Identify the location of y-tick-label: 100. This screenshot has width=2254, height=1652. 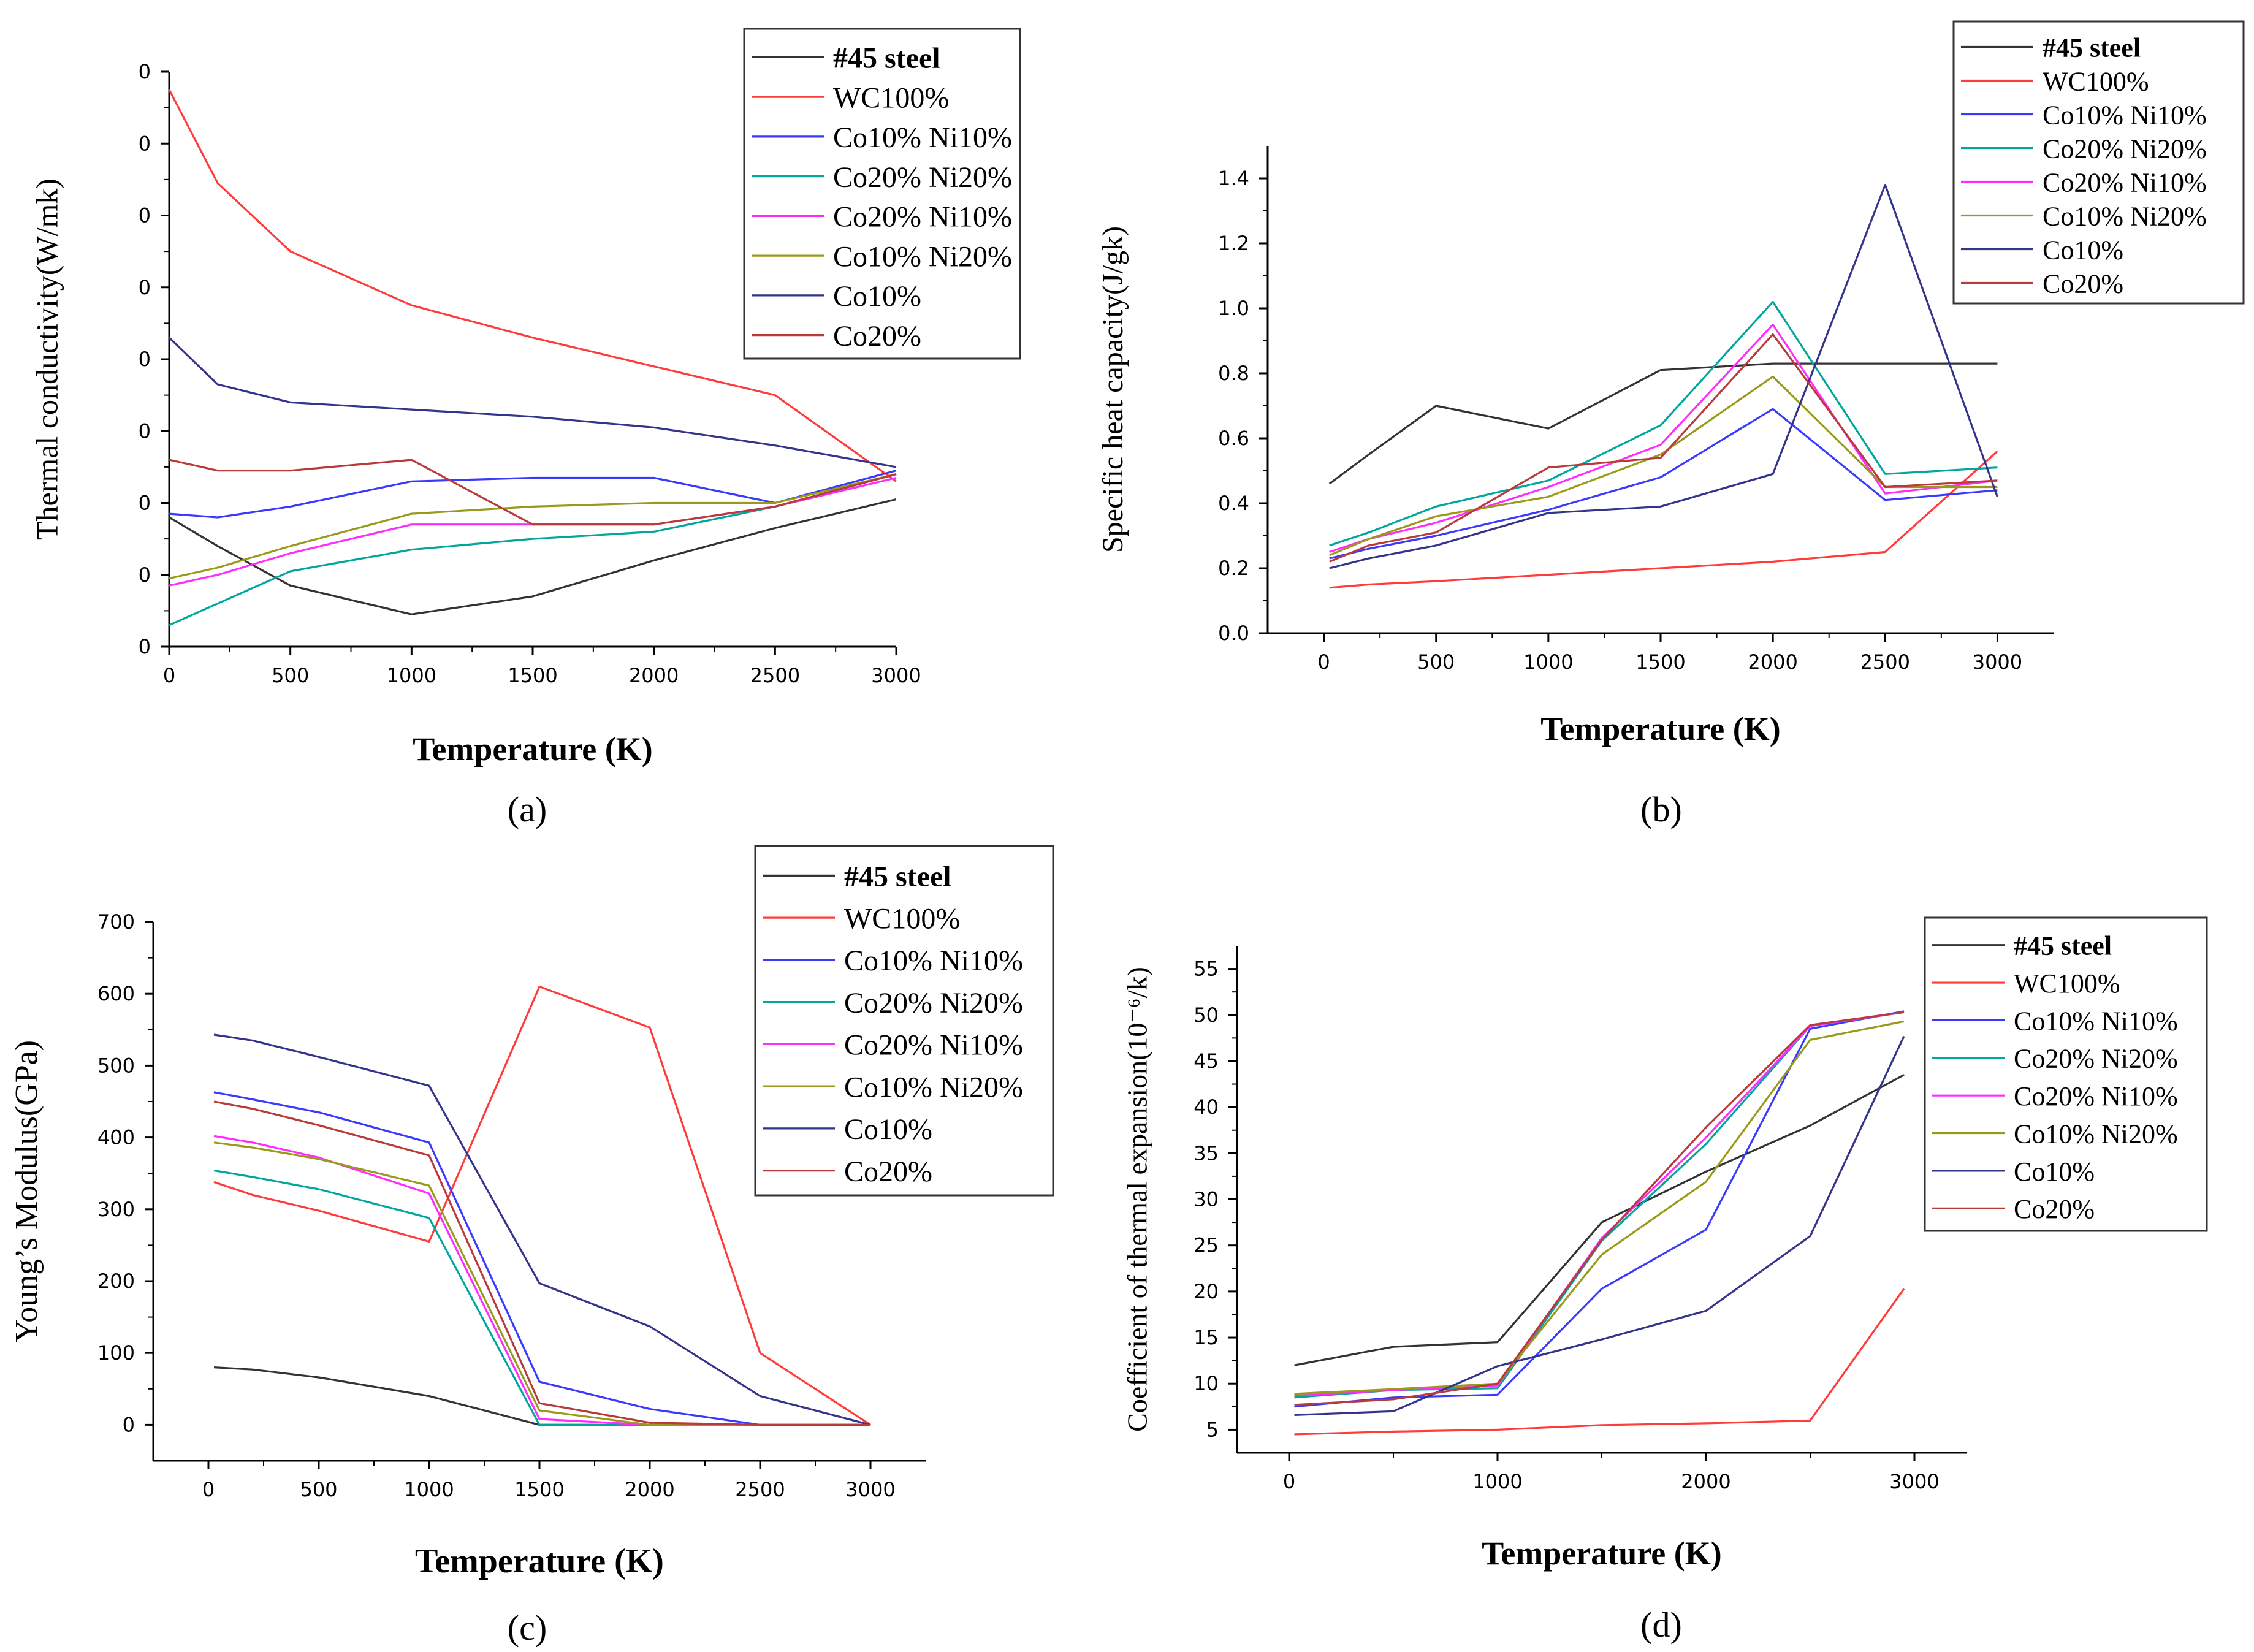
(116, 1353).